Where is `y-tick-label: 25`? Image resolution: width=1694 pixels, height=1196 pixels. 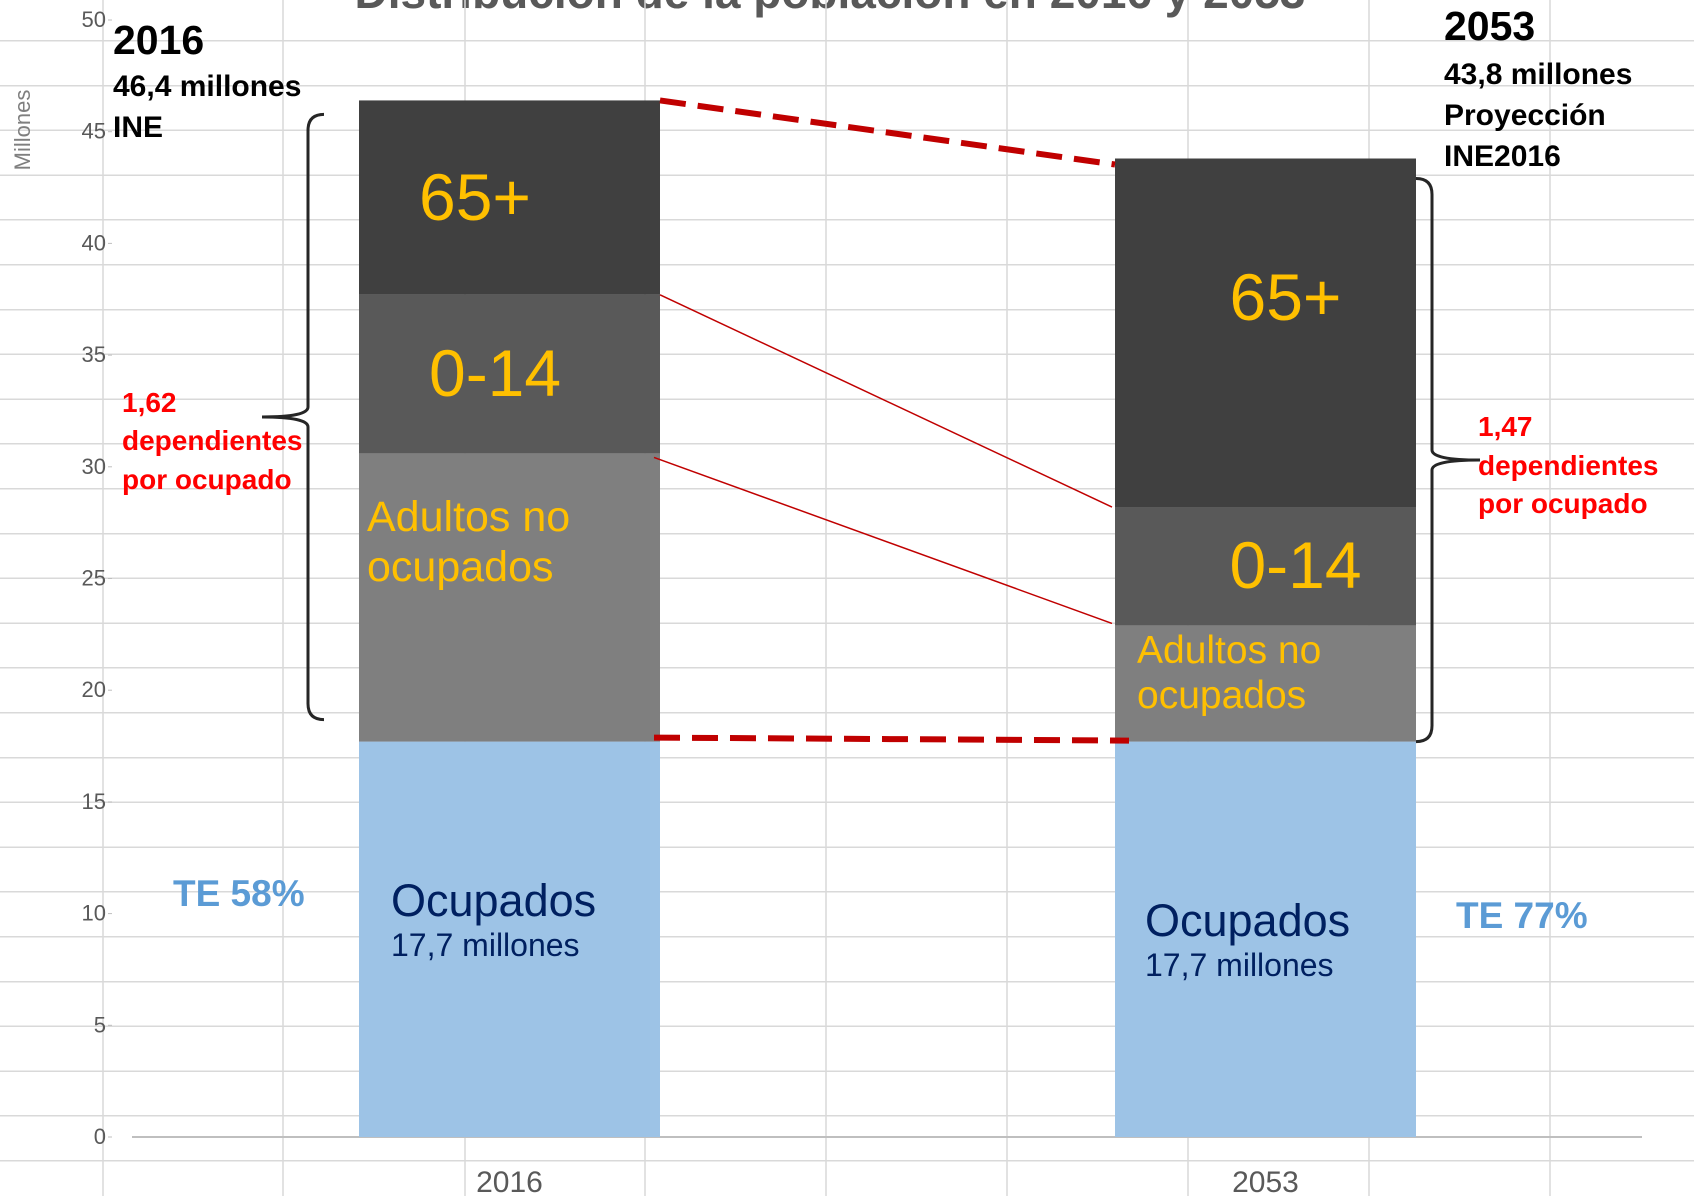 y-tick-label: 25 is located at coordinates (94, 578).